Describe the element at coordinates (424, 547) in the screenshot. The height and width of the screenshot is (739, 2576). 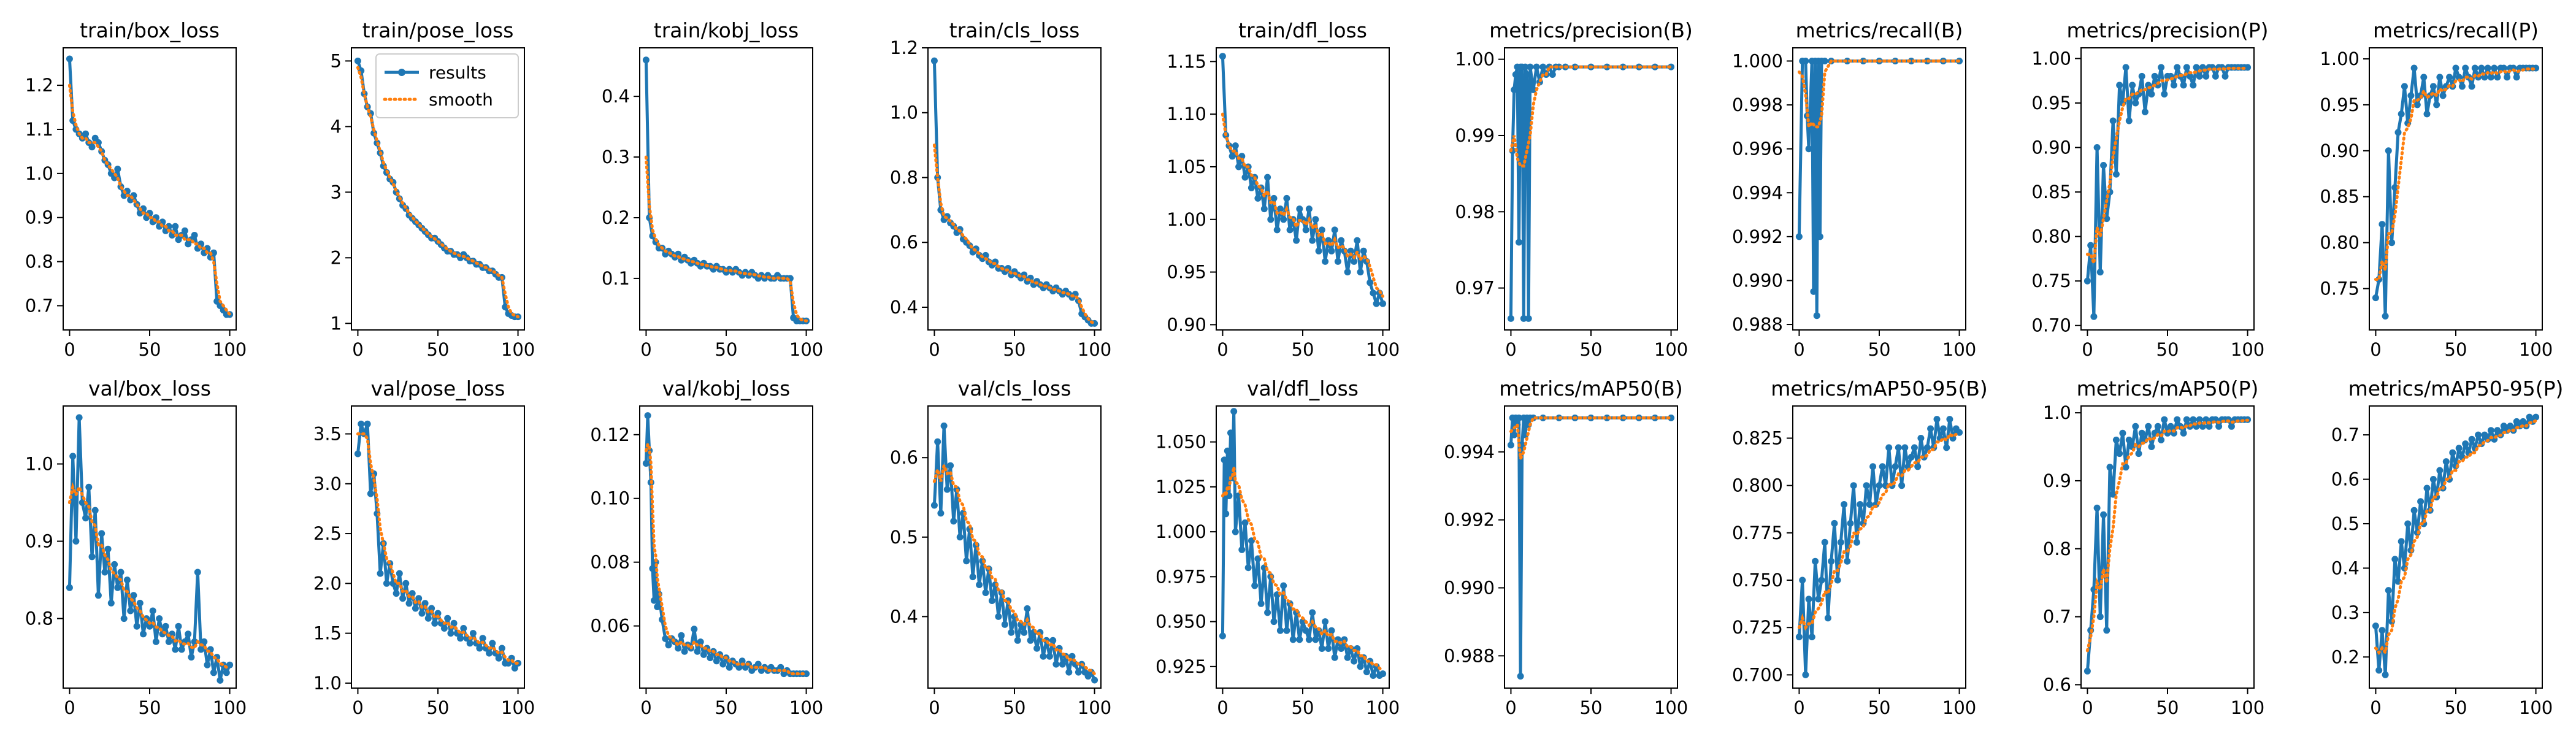
I see `subplot-11: val/pose_loss 0 50 100 1.0 1.5 2.0 2.5 3.0 3.5` at that location.